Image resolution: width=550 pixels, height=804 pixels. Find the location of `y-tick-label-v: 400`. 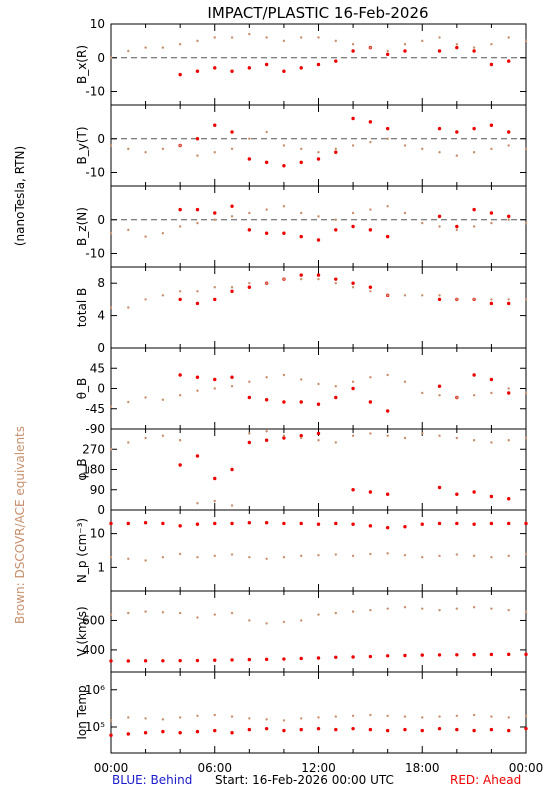

y-tick-label-v: 400 is located at coordinates (93, 650).